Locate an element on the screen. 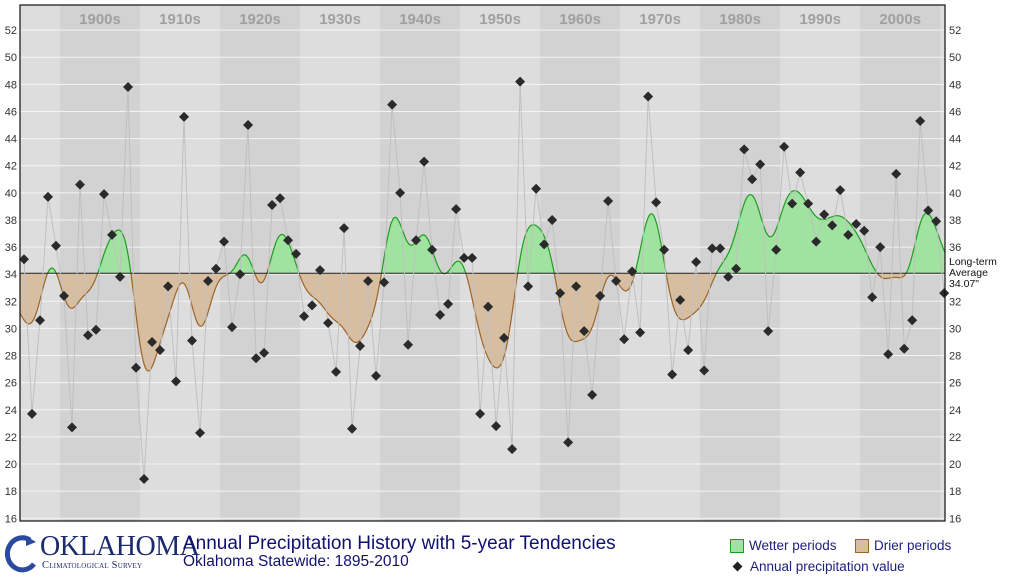  data-point-1916 is located at coordinates (192, 340).